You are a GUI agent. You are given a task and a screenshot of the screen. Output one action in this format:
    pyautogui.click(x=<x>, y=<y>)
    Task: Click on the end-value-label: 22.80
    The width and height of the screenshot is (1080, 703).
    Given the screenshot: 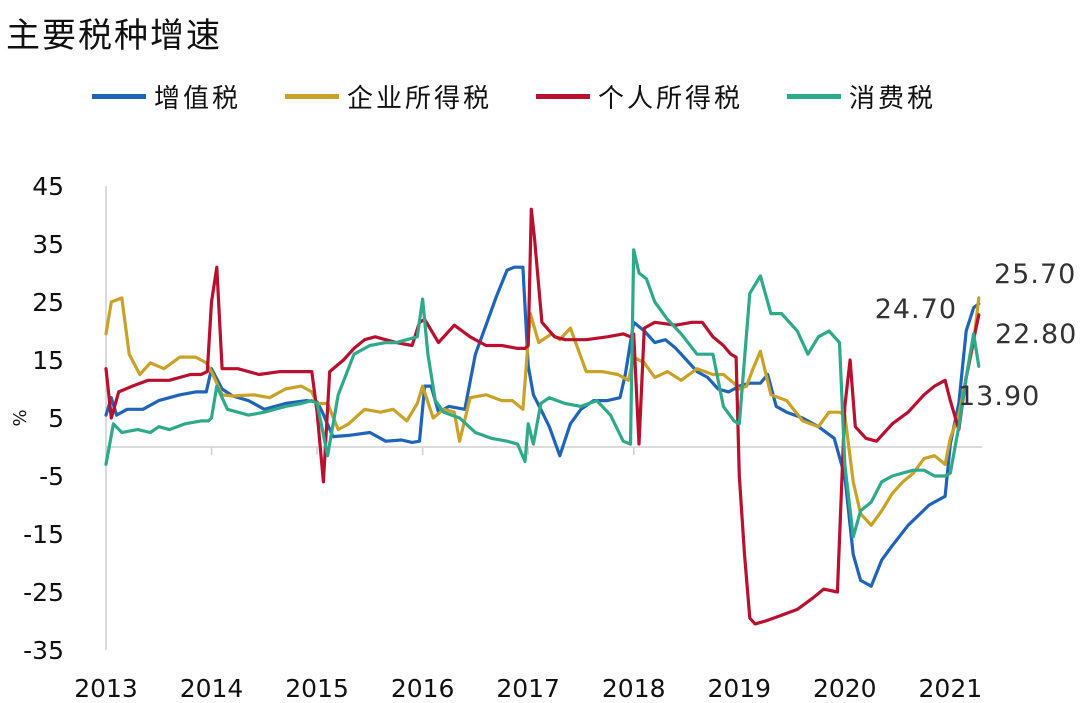 What is the action you would take?
    pyautogui.click(x=1036, y=334)
    